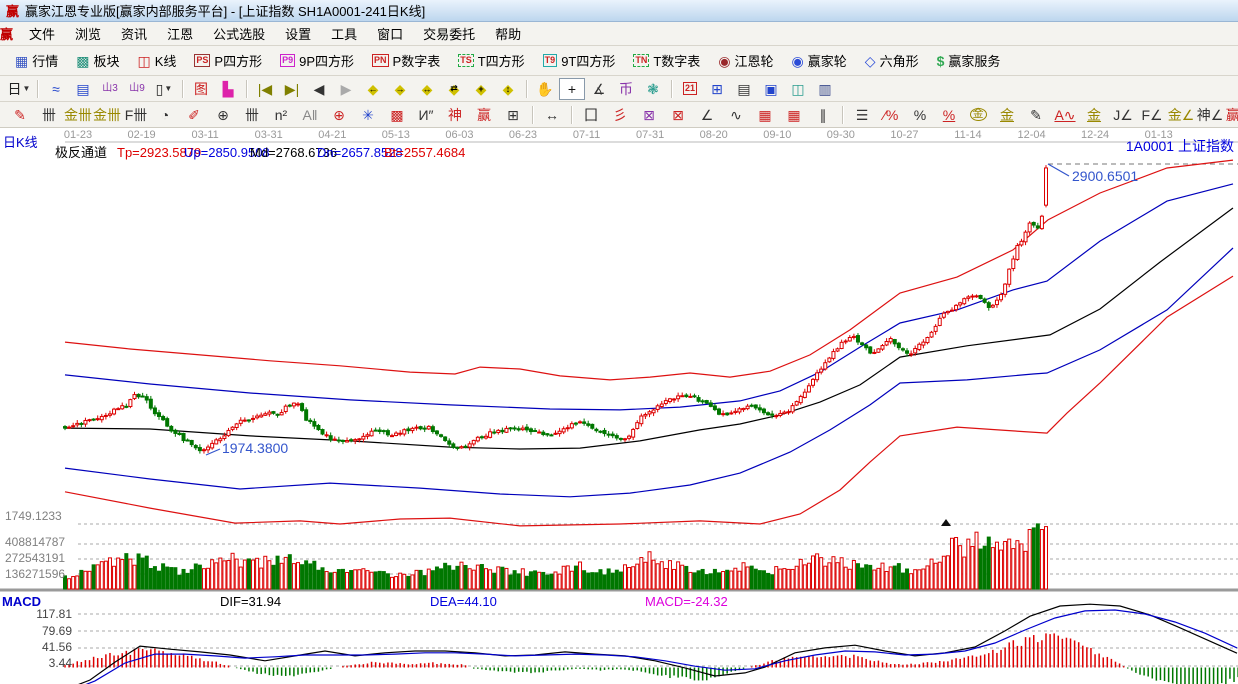  What do you see at coordinates (228, 60) in the screenshot?
I see `p-square-button: PS P四方形` at bounding box center [228, 60].